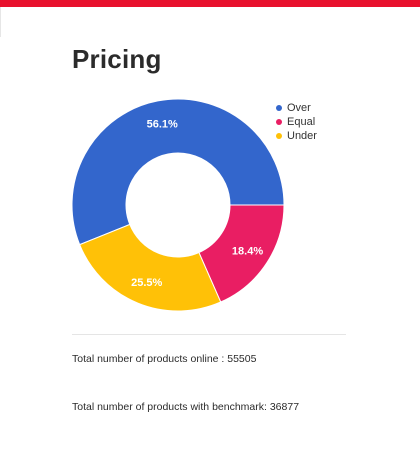 This screenshot has height=453, width=420. Describe the element at coordinates (146, 283) in the screenshot. I see `slice-label-under: 25.5%` at that location.